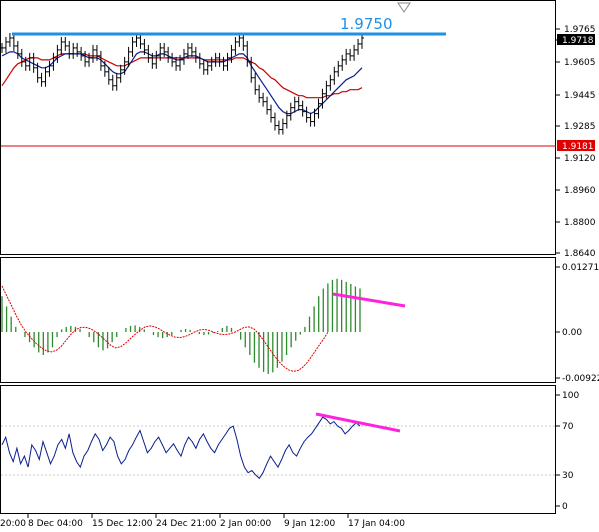  I want to click on fast-moving-average, so click(182, 83).